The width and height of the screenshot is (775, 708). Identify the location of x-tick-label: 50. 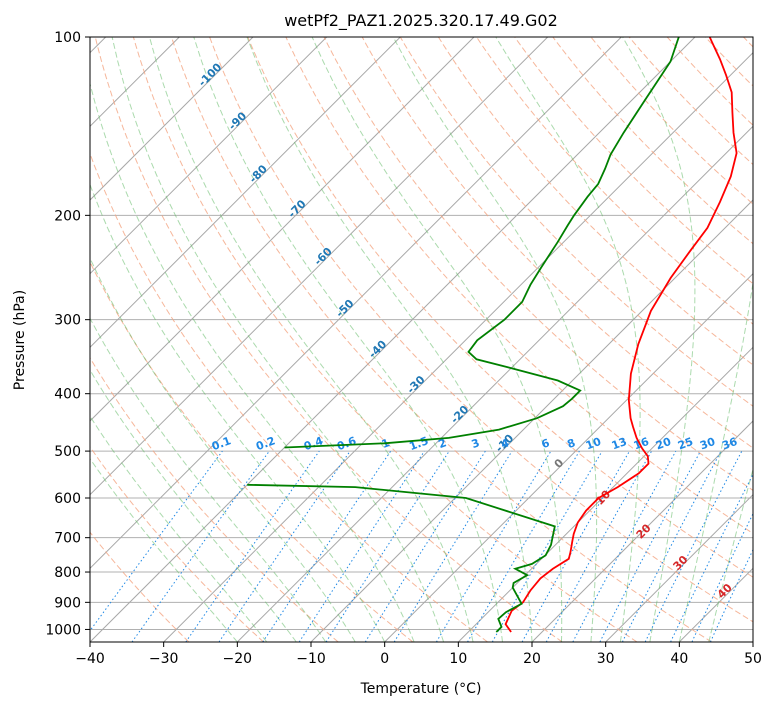
(753, 659).